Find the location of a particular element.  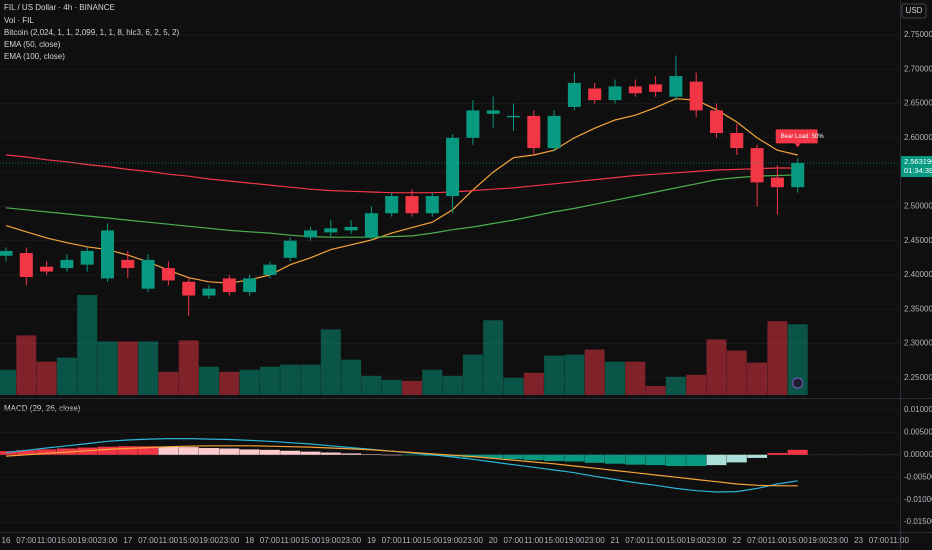

annotation-box is located at coordinates (796, 136).